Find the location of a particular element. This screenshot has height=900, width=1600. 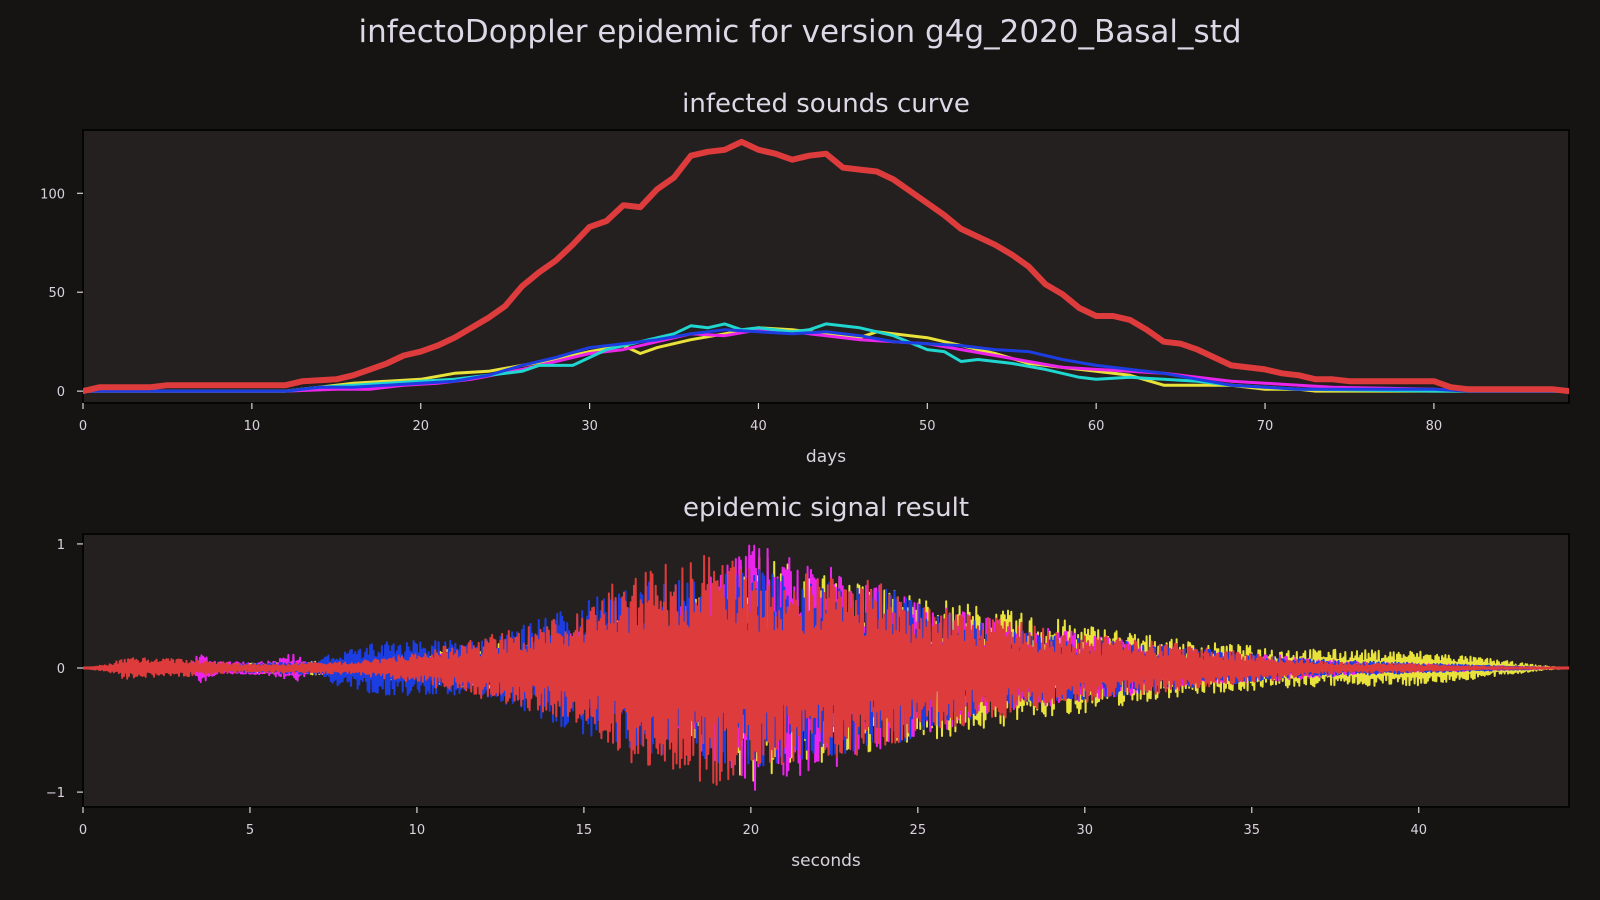

epidemic-signal-xtick-label: 20 is located at coordinates (751, 830).